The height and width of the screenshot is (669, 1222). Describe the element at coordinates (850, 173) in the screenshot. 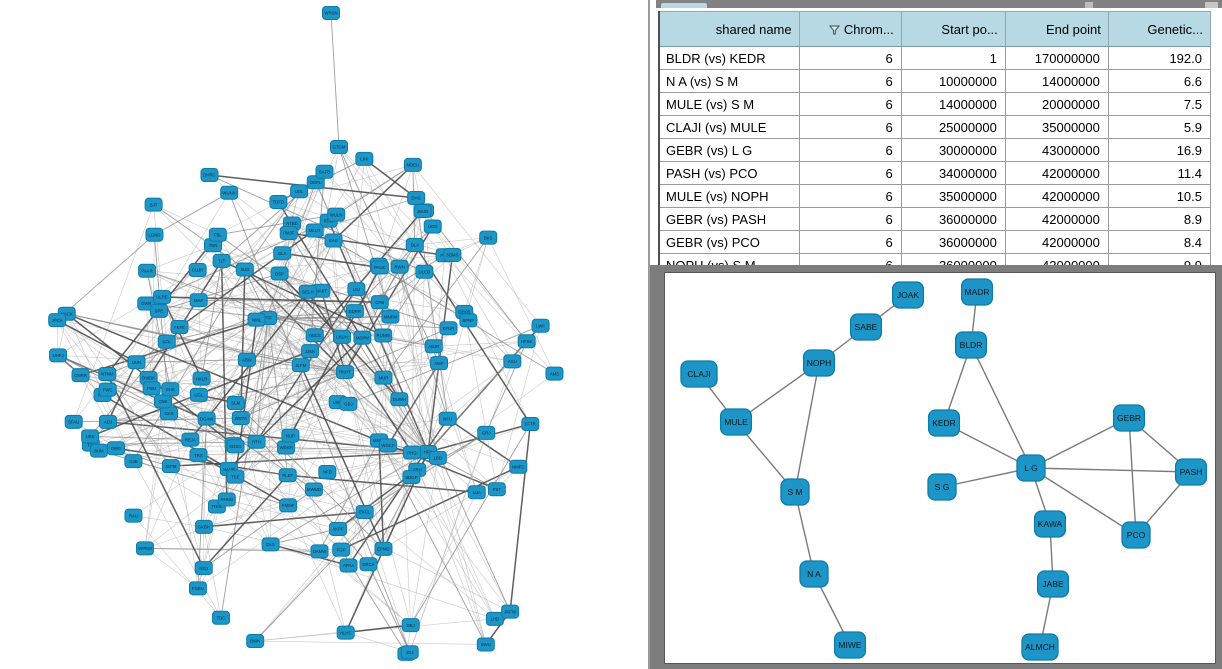

I see `table-cell: 6` at that location.